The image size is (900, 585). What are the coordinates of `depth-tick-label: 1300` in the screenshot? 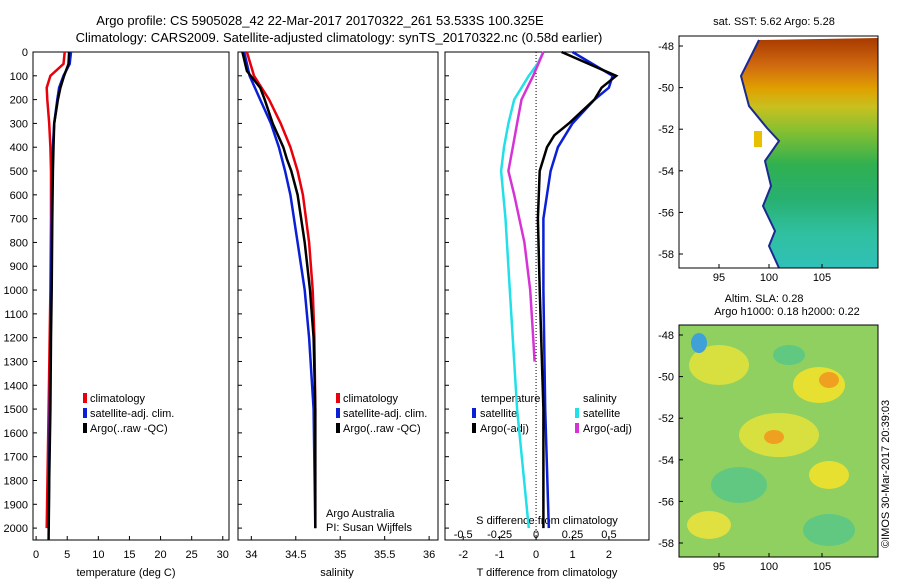 It's located at (16, 362).